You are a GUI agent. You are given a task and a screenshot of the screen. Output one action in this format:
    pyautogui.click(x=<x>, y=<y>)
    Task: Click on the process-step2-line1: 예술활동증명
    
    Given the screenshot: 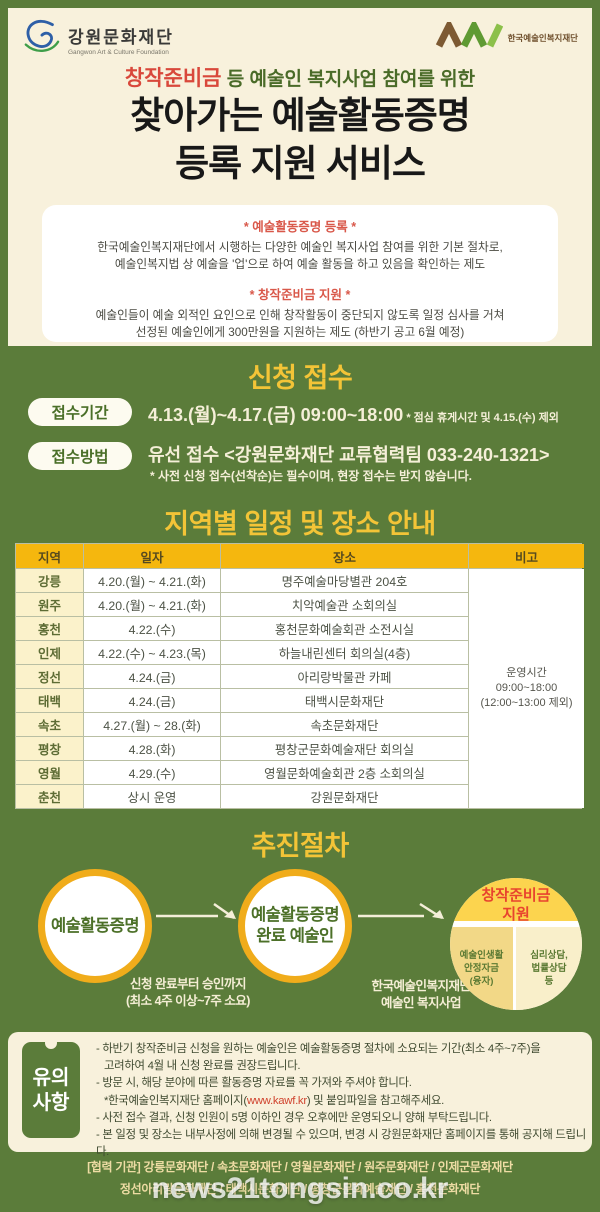 What is the action you would take?
    pyautogui.click(x=295, y=915)
    